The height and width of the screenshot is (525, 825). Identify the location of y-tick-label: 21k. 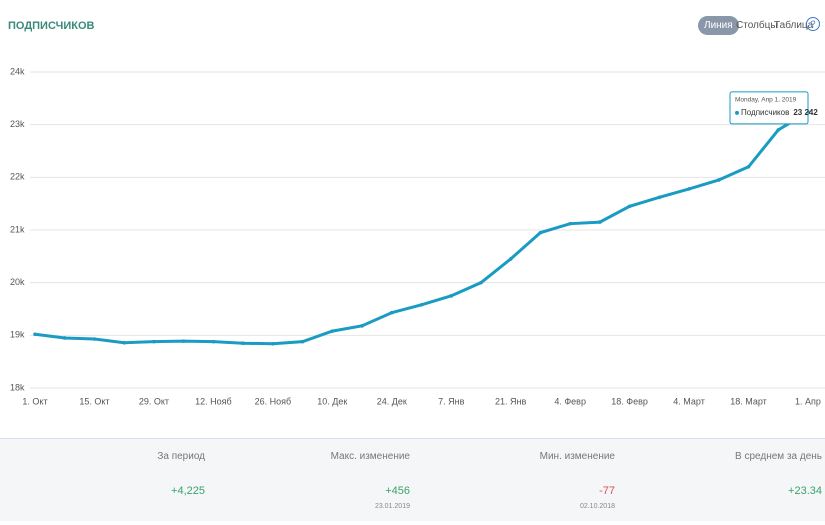
(17, 229).